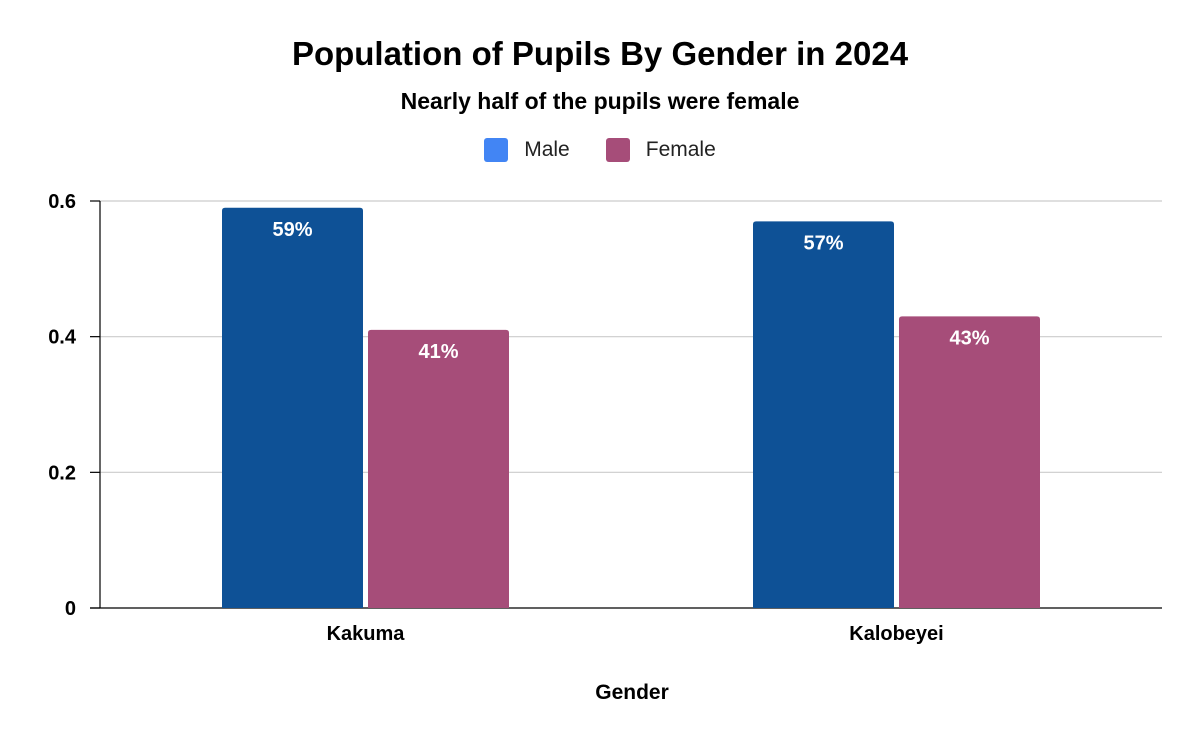 This screenshot has height=742, width=1200. Describe the element at coordinates (62, 473) in the screenshot. I see `y-tick-label-1: 0.2` at that location.